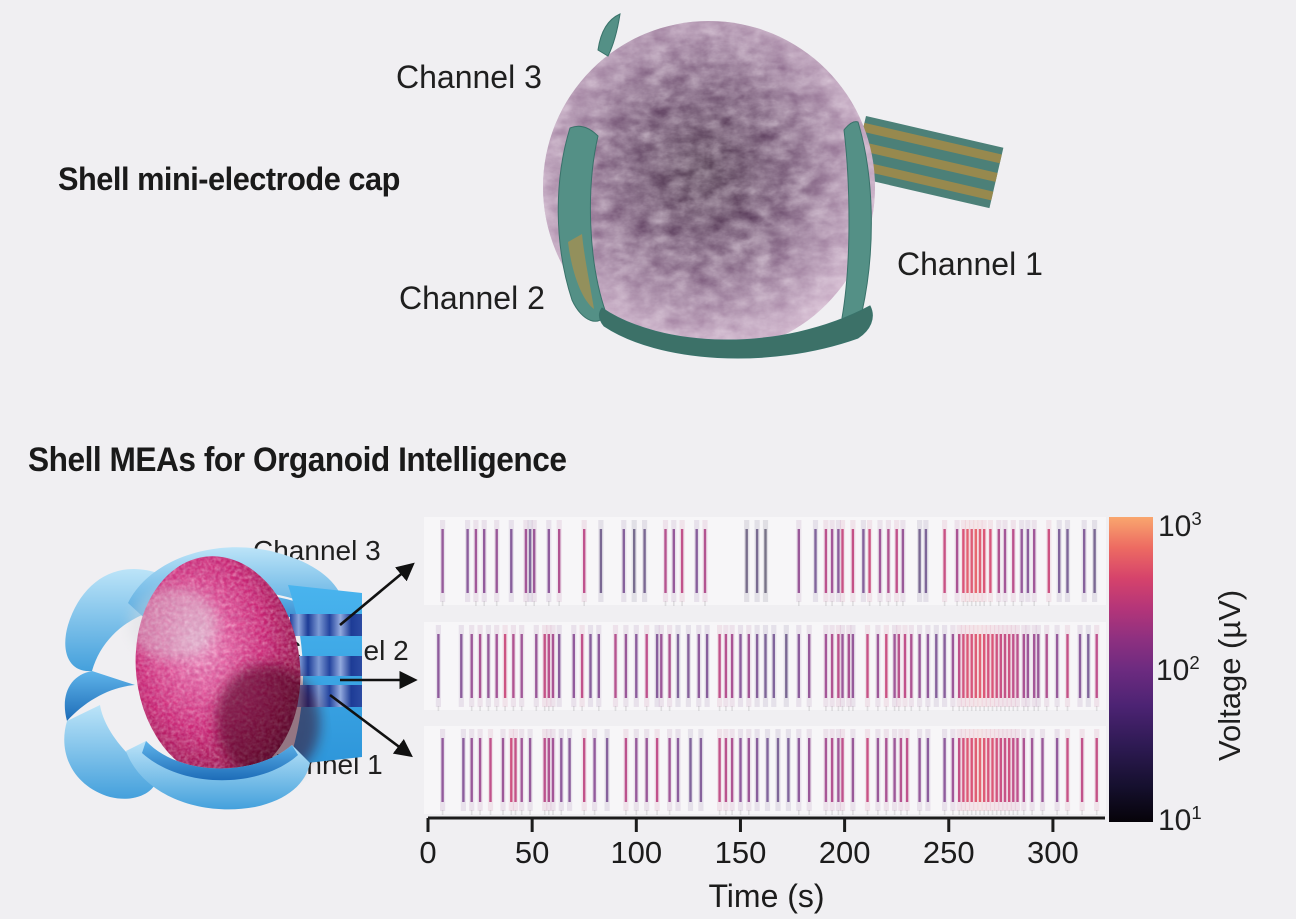 The image size is (1296, 919). I want to click on tick-exp: 2, so click(1194, 662).